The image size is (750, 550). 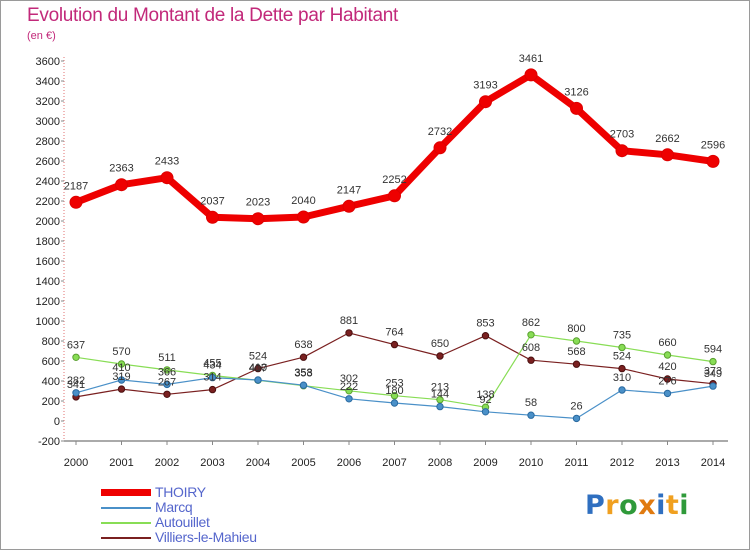 I want to click on data-label-autouillet: 253, so click(x=394, y=384).